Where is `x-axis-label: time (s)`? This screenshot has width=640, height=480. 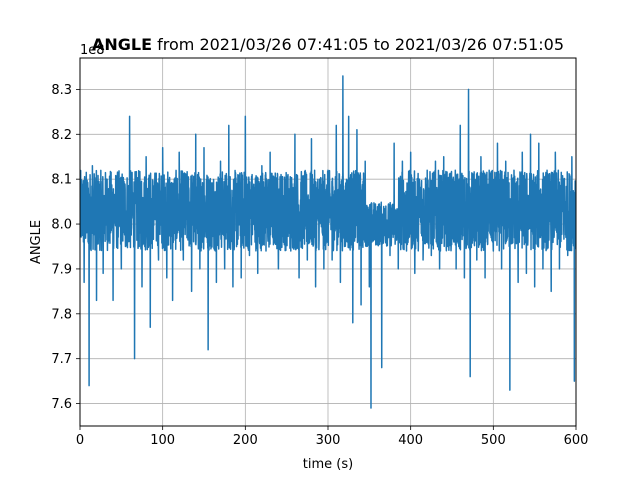
x-axis-label: time (s) is located at coordinates (328, 464).